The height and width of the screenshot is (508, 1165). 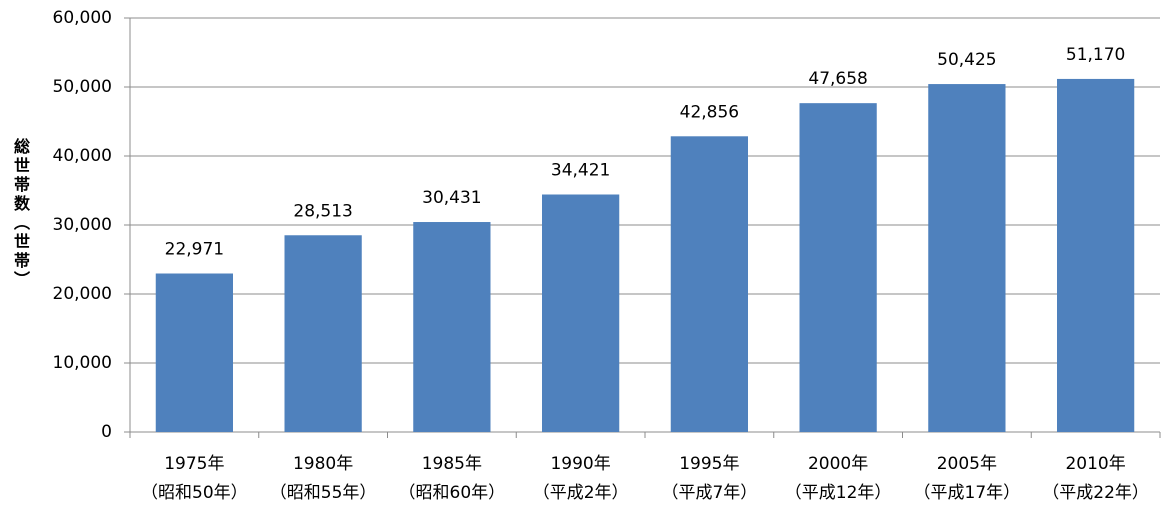 I want to click on x-tick-label: 1975年 （昭和50年）, so click(x=194, y=478).